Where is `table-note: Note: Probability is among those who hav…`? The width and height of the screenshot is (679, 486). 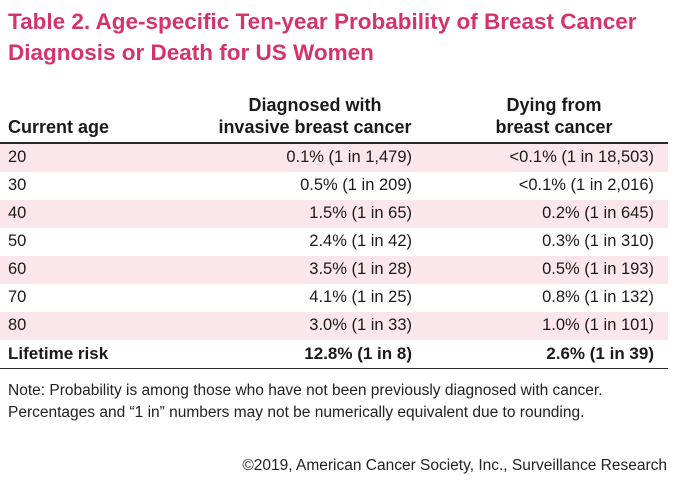
table-note: Note: Probability is among those who hav… is located at coordinates (305, 401).